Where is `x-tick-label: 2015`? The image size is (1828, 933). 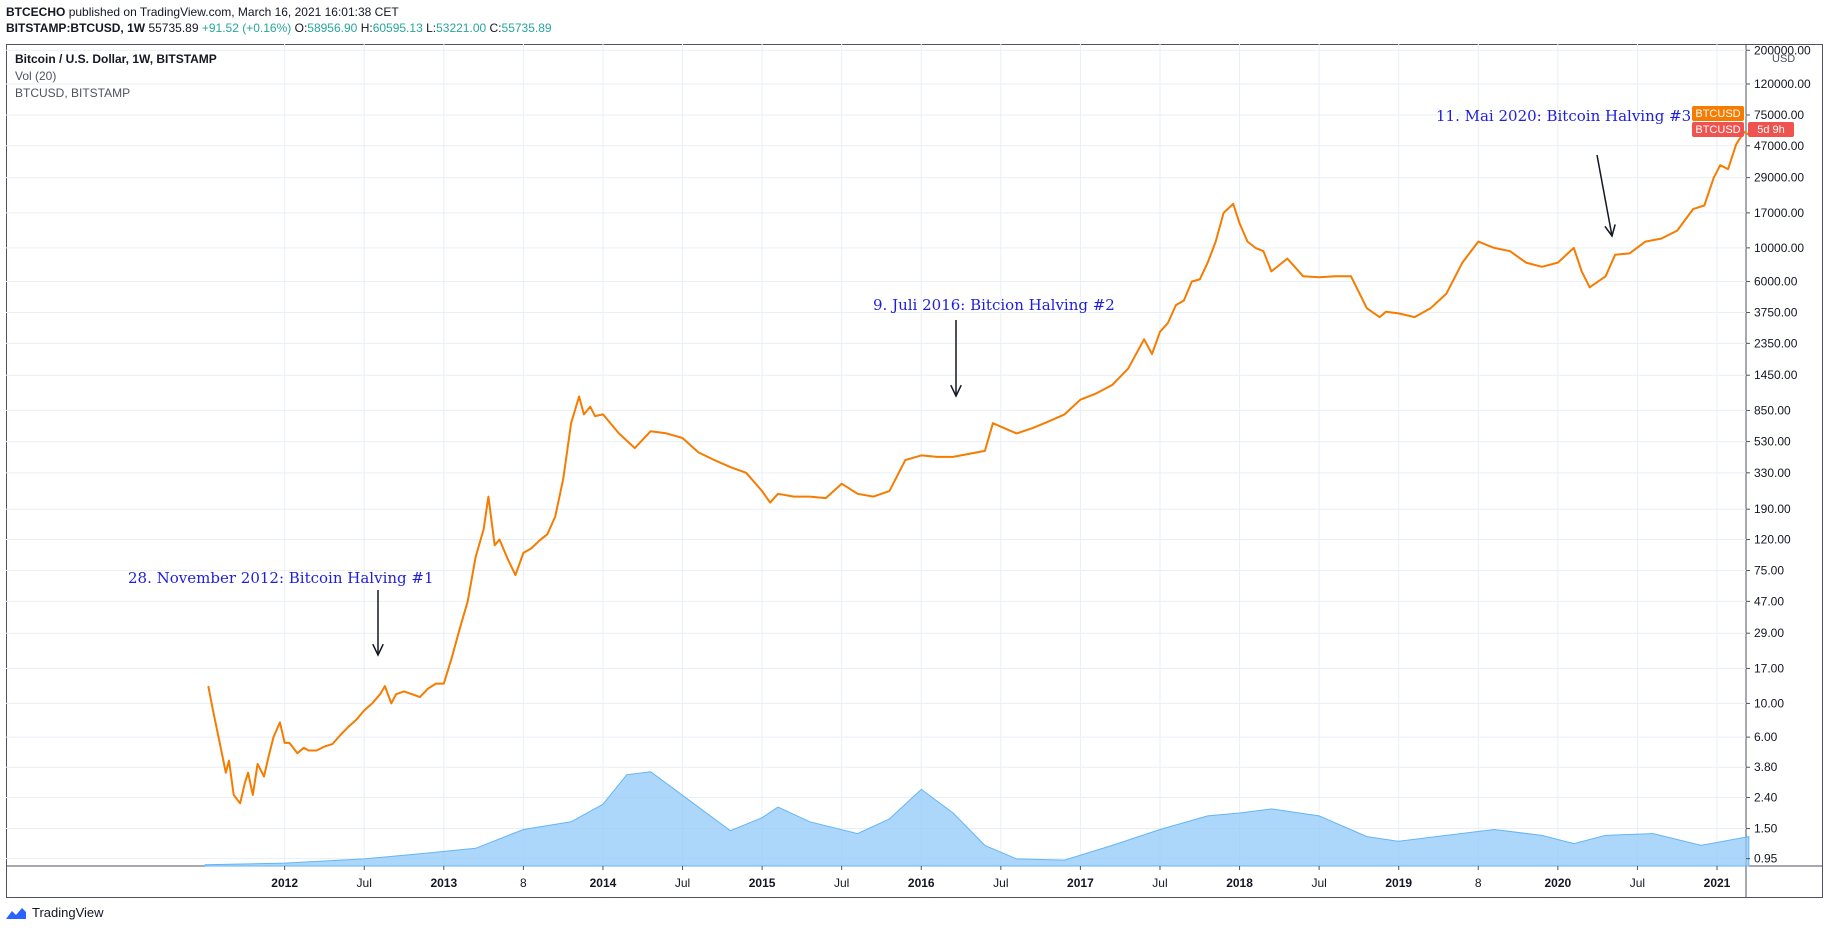 x-tick-label: 2015 is located at coordinates (762, 883).